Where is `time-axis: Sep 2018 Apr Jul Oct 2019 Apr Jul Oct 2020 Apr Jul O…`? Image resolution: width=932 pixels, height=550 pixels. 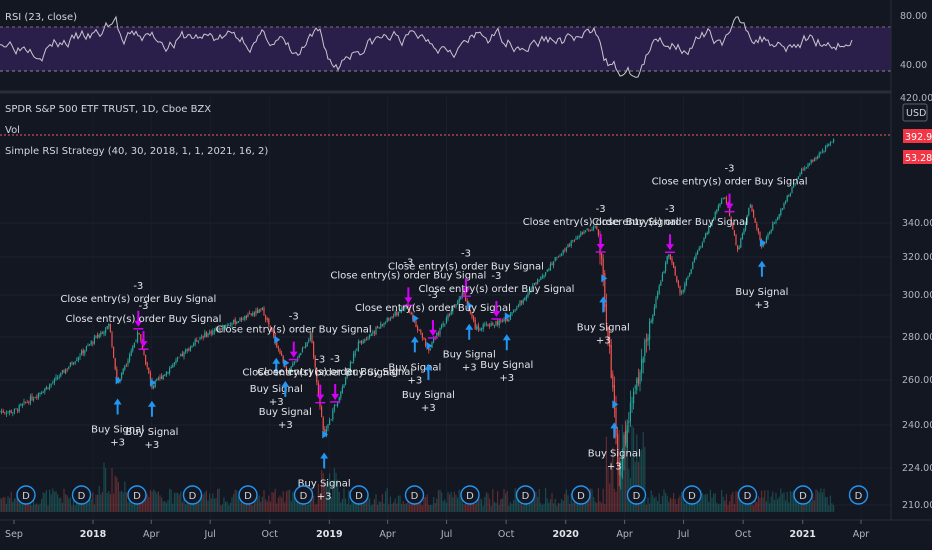
time-axis: Sep 2018 Apr Jul Oct 2019 Apr Jul Oct 2020 Apr Jul O… is located at coordinates (466, 534).